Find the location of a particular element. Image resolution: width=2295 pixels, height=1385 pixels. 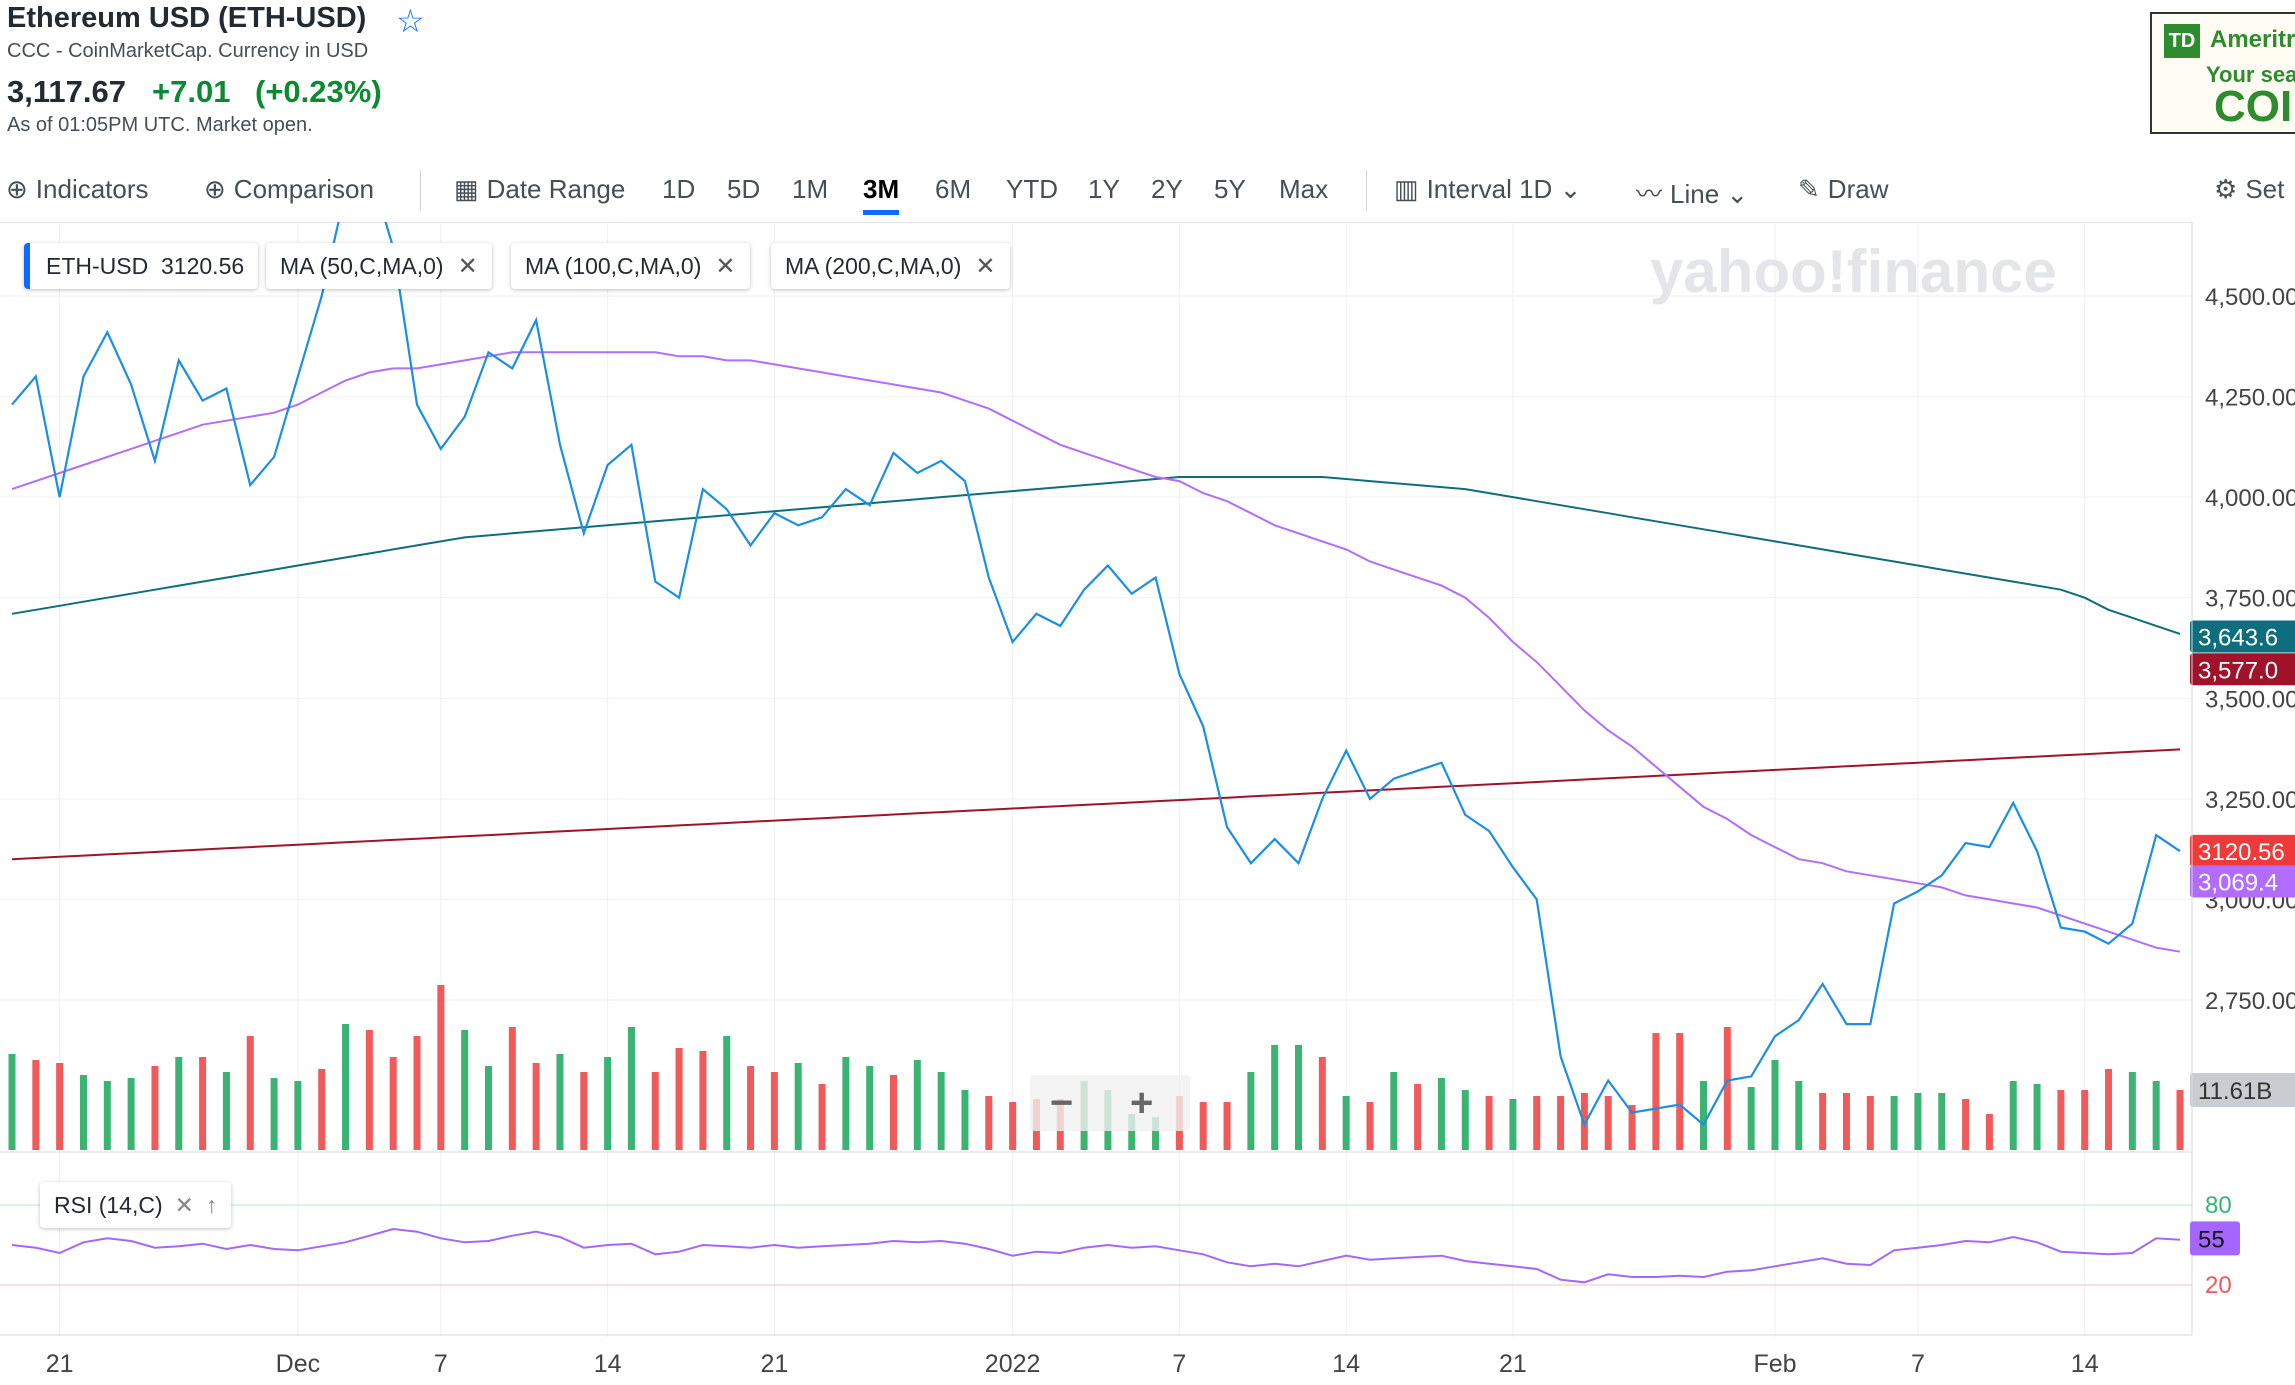

gear-icon: ⚙ is located at coordinates (2226, 189).